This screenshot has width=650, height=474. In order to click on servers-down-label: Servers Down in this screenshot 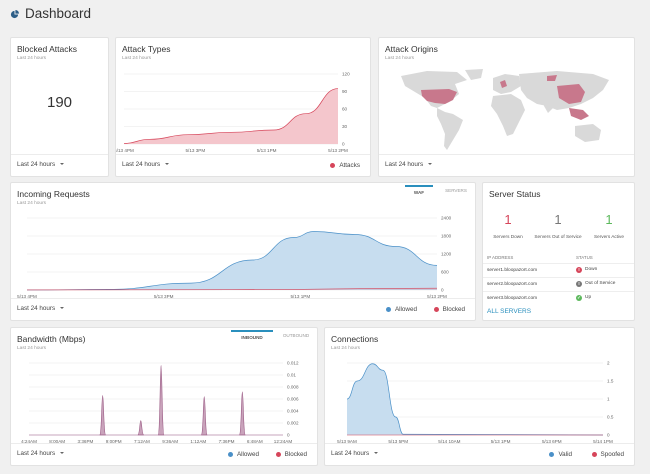, I will do `click(508, 236)`.